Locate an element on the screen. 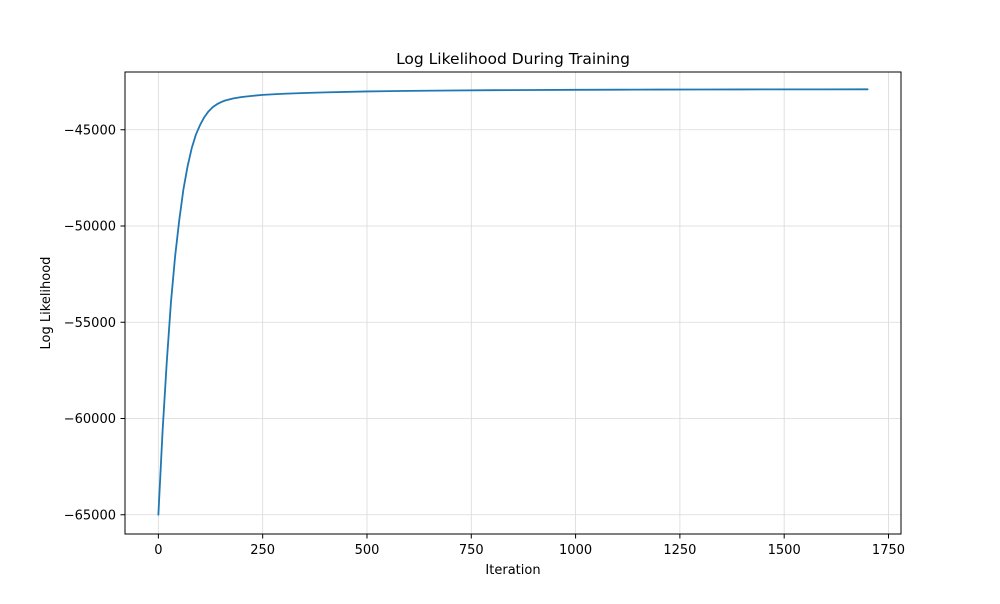 The height and width of the screenshot is (604, 1000). x-tick-label: 750 is located at coordinates (471, 550).